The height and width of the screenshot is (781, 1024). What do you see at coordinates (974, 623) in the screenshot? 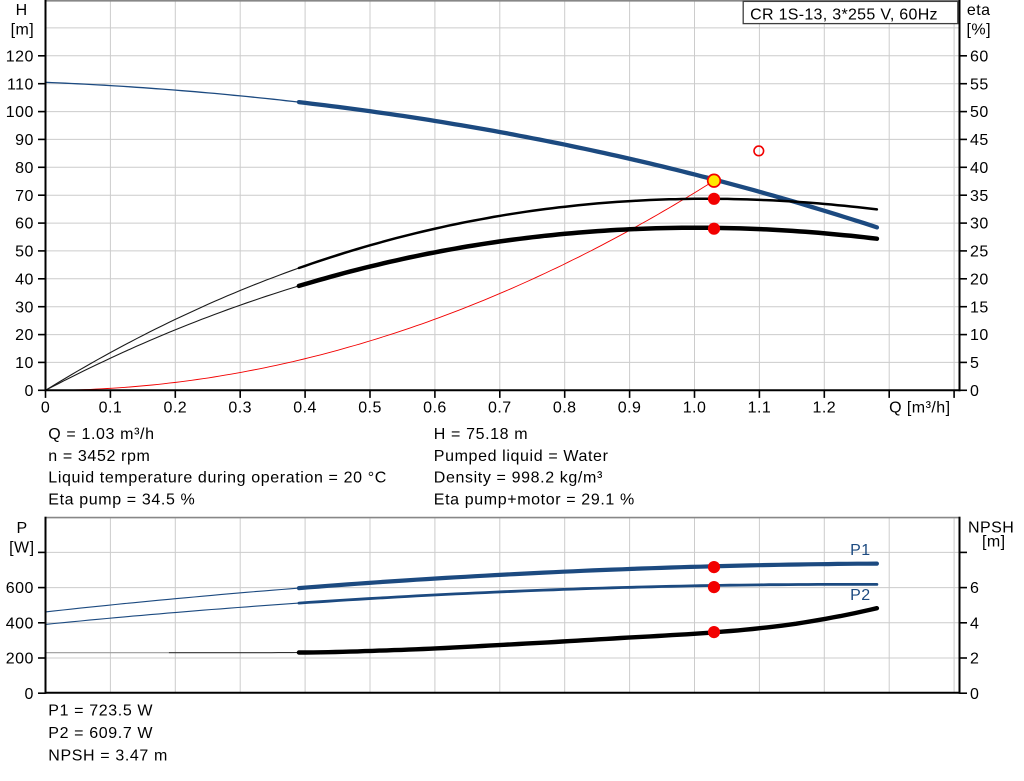
I see `svg-text: 4` at bounding box center [974, 623].